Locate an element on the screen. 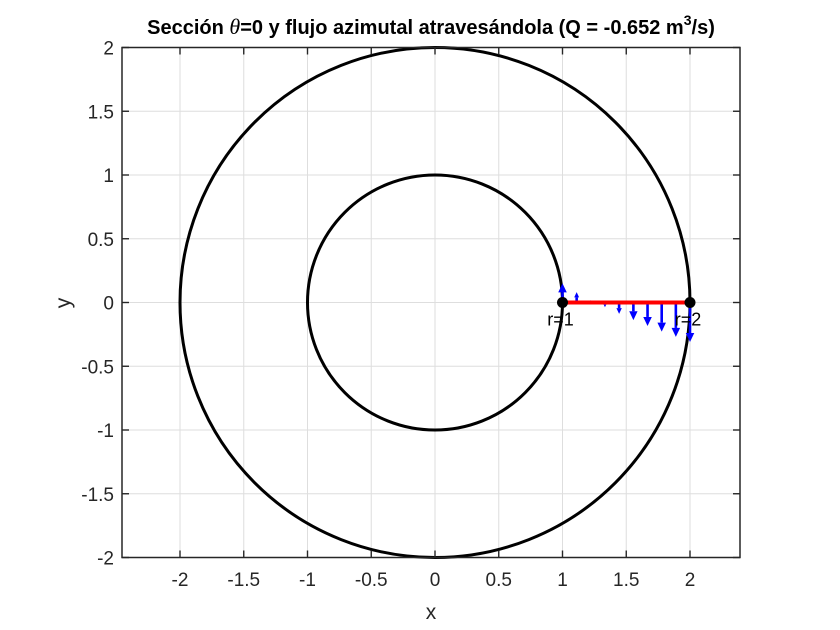 The width and height of the screenshot is (840, 630). title-text-3: /s) is located at coordinates (703, 28).